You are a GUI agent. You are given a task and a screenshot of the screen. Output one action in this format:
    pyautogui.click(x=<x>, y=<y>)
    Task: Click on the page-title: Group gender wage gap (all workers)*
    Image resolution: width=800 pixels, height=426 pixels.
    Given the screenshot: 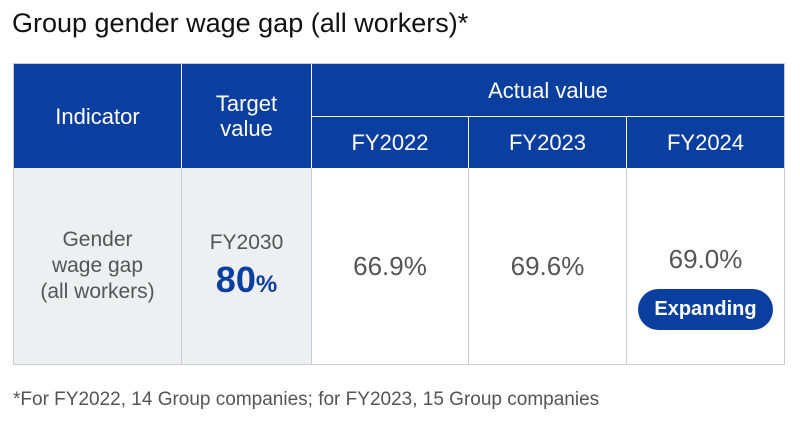 What is the action you would take?
    pyautogui.click(x=240, y=23)
    